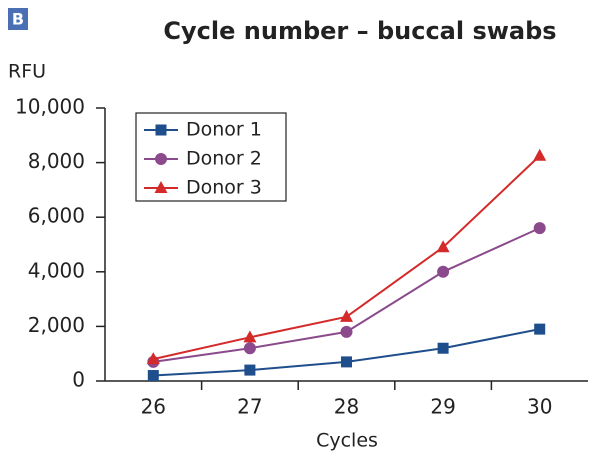  I want to click on legend-label: Donor 3, so click(224, 188).